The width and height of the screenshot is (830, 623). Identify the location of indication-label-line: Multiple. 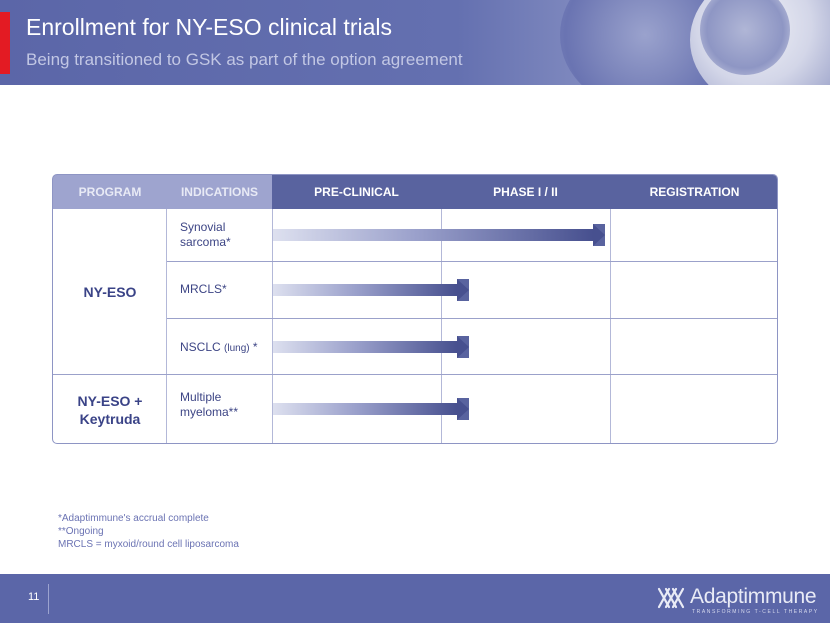
(201, 397).